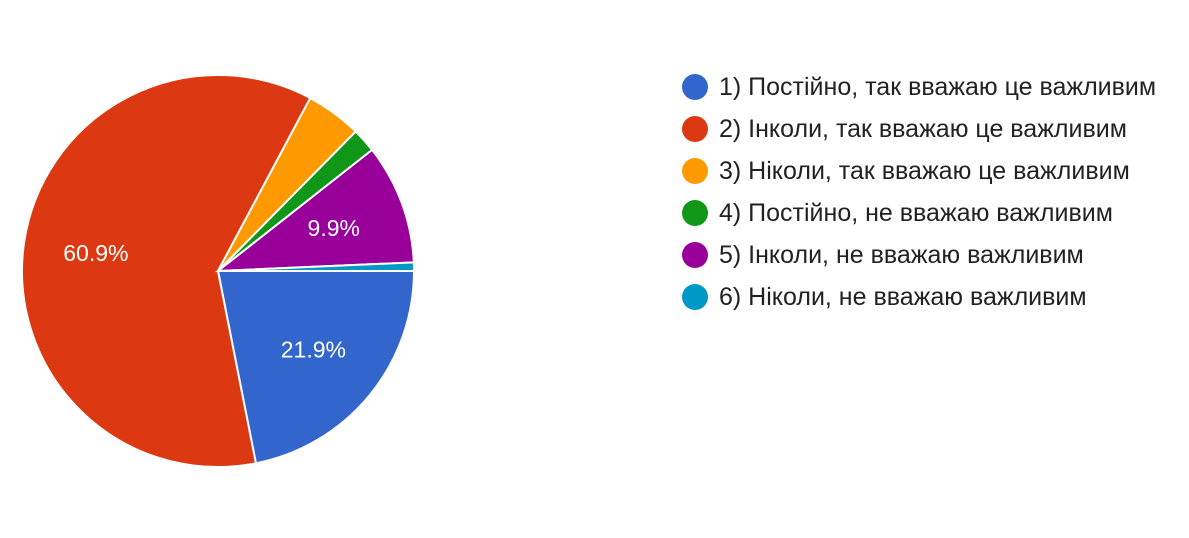 Image resolution: width=1189 pixels, height=538 pixels. Describe the element at coordinates (901, 255) in the screenshot. I see `legend-label-5: 5) Інколи, не вважаю важливим` at that location.